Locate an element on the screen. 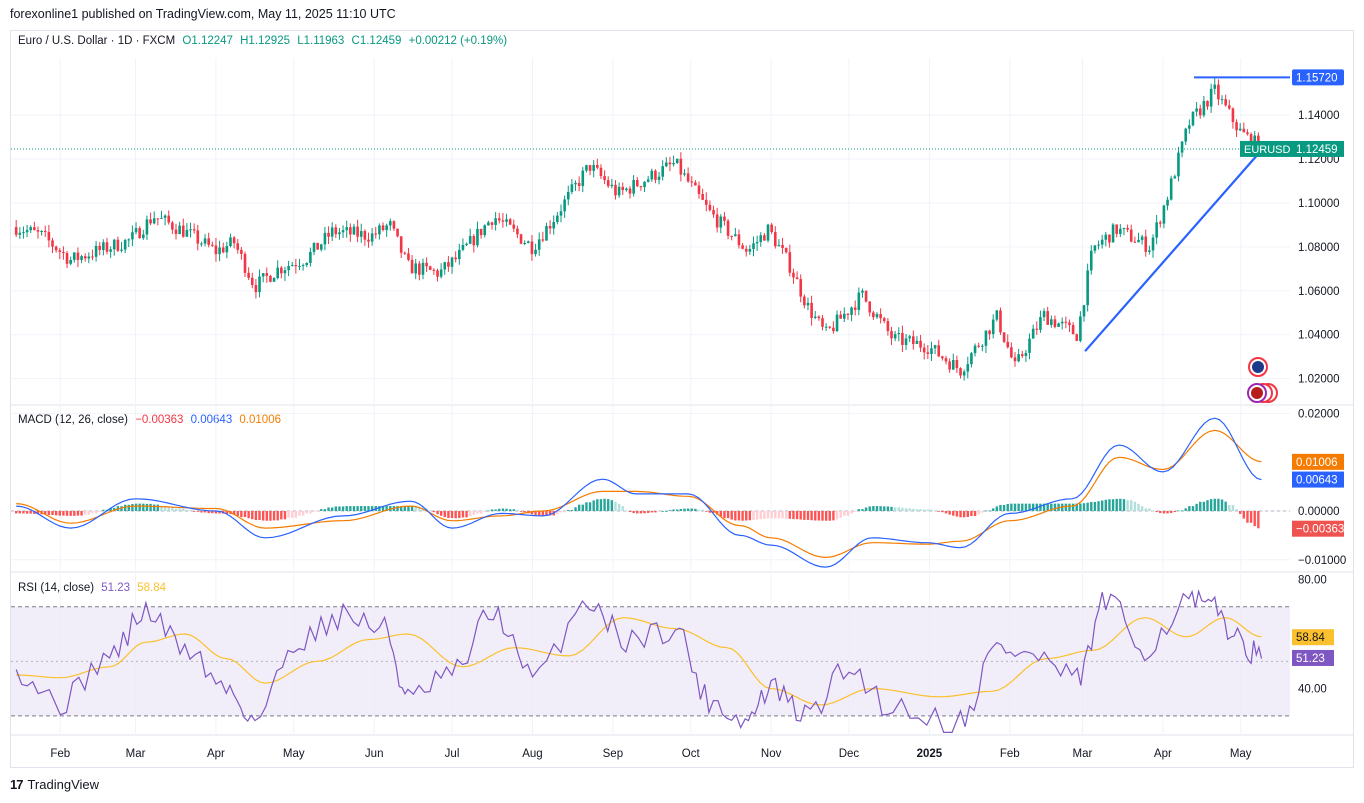 Image resolution: width=1364 pixels, height=803 pixels. symbol-badge is located at coordinates (1266, 148).